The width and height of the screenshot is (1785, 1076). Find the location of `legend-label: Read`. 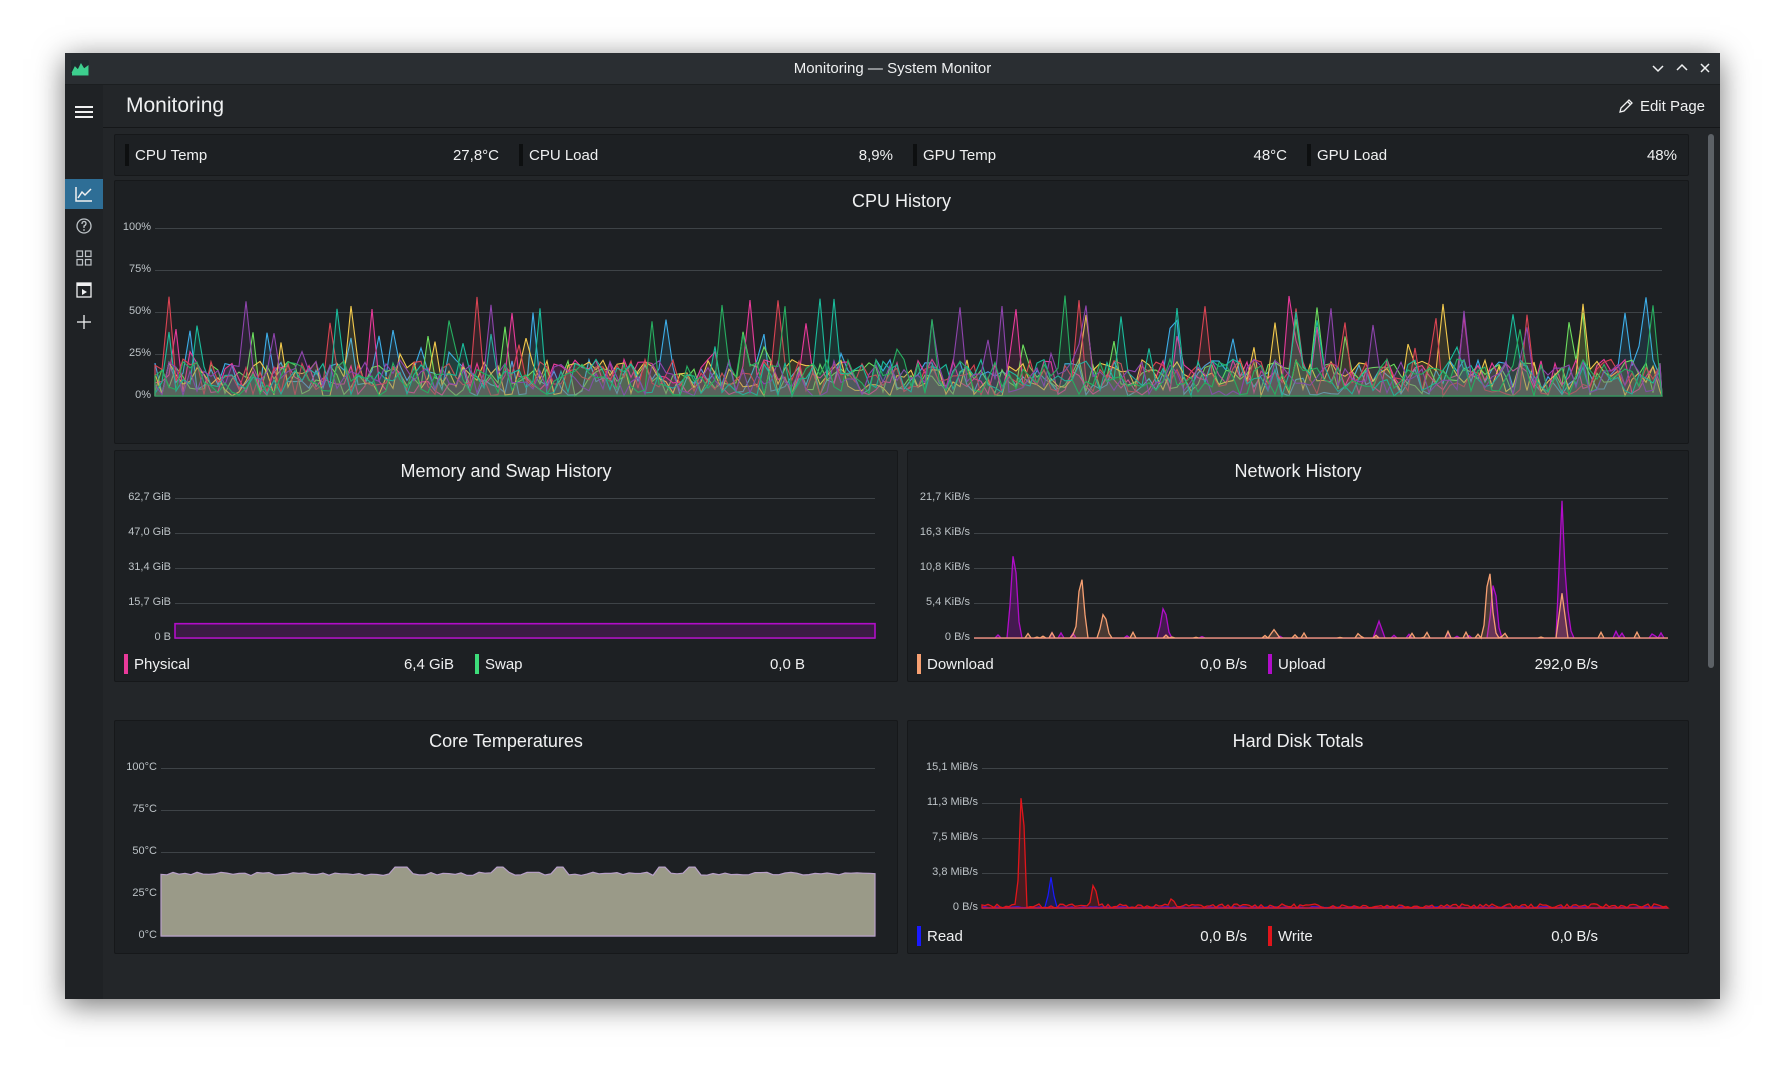

legend-label: Read is located at coordinates (945, 936).